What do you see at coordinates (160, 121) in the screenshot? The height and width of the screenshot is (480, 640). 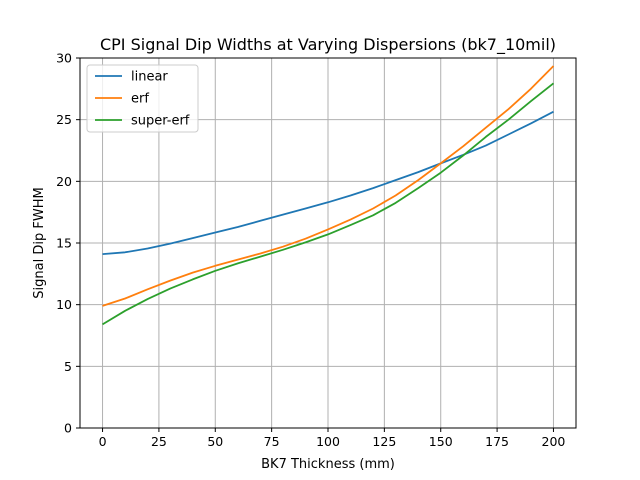 I see `legend-label-super-erf: super-erf` at bounding box center [160, 121].